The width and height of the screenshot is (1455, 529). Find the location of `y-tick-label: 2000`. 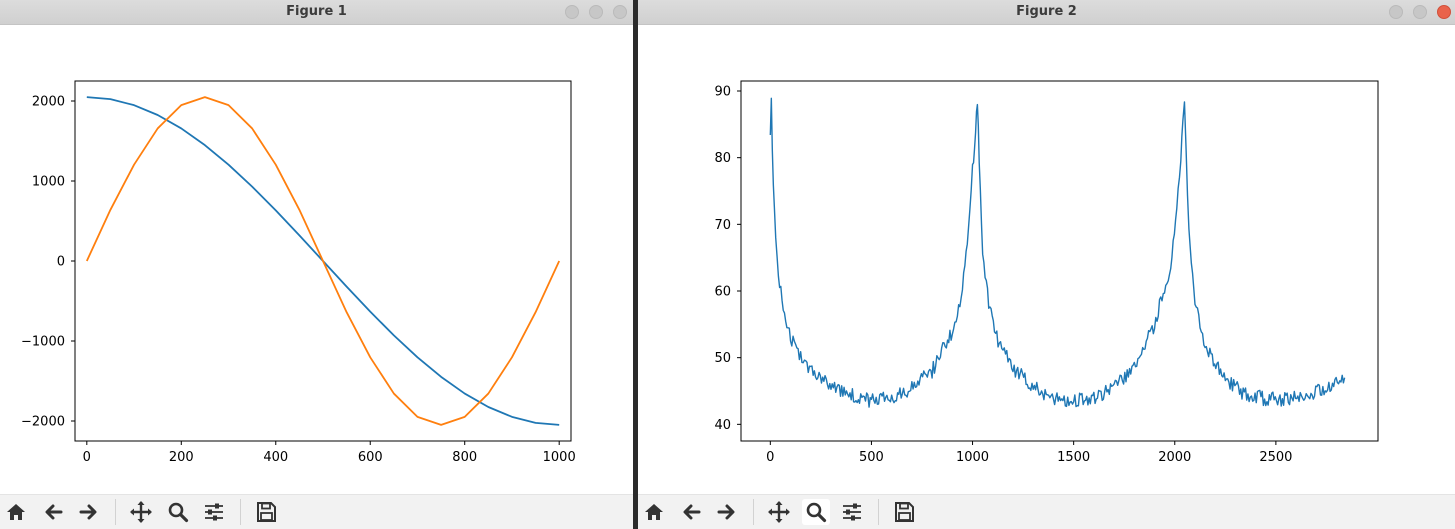

y-tick-label: 2000 is located at coordinates (48, 102).